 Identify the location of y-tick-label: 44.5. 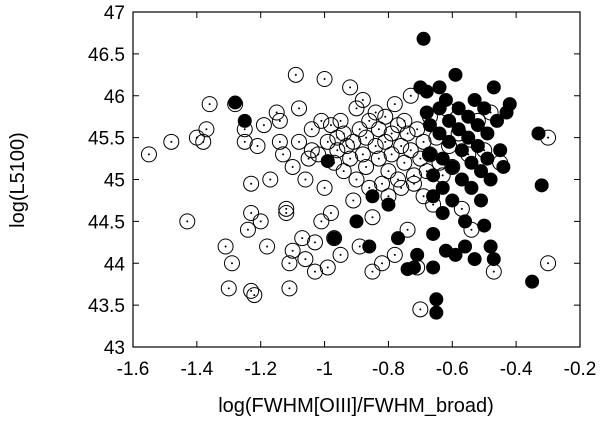
(106, 222).